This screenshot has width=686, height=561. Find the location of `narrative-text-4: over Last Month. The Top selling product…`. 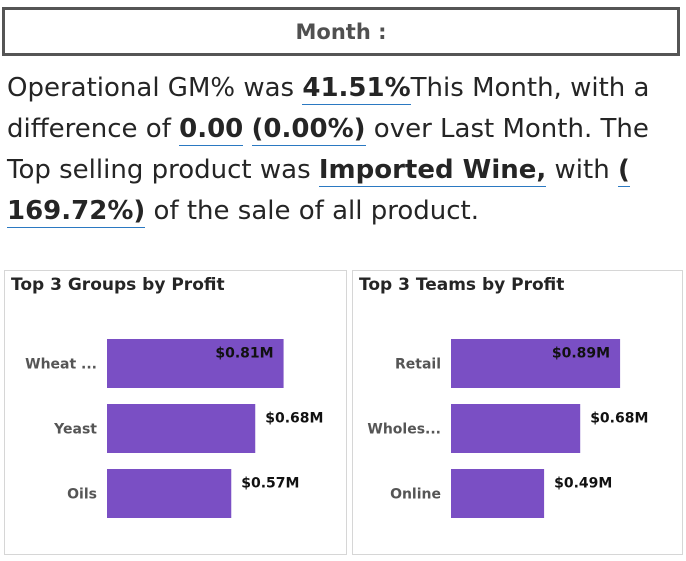

narrative-text-4: over Last Month. The Top selling product… is located at coordinates (328, 149).